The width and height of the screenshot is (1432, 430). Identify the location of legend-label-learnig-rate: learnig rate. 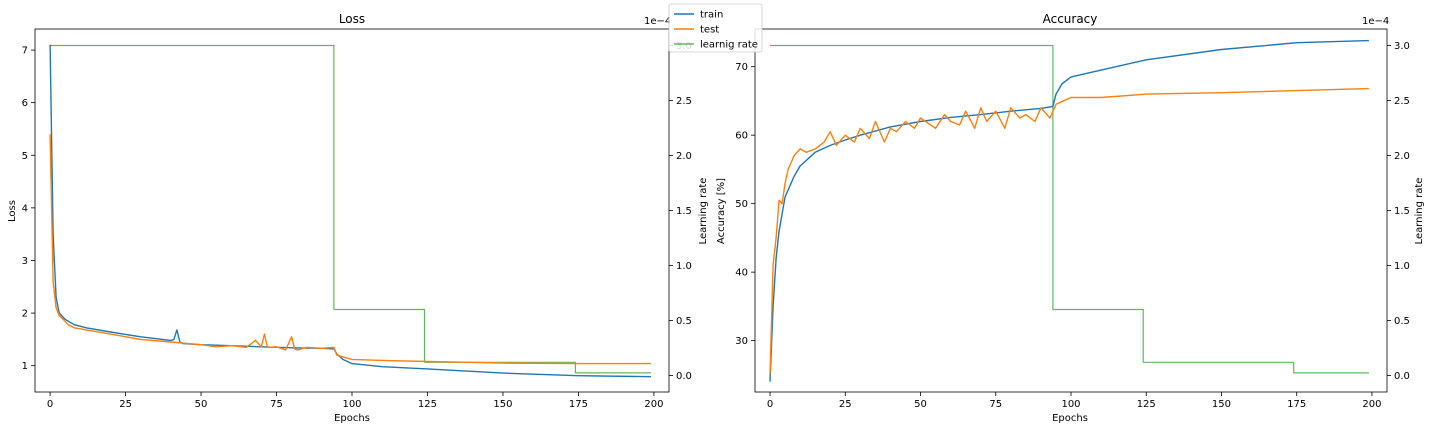
(729, 45).